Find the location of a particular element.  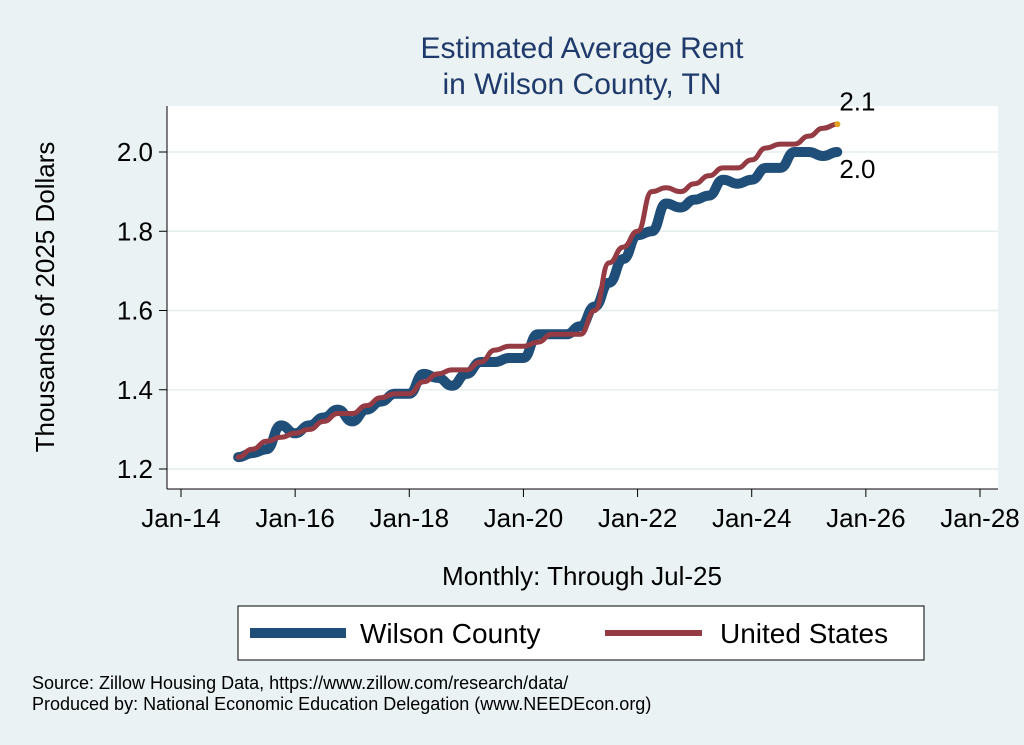

x-axis-title: Monthly: Through Jul-25 is located at coordinates (582, 576).